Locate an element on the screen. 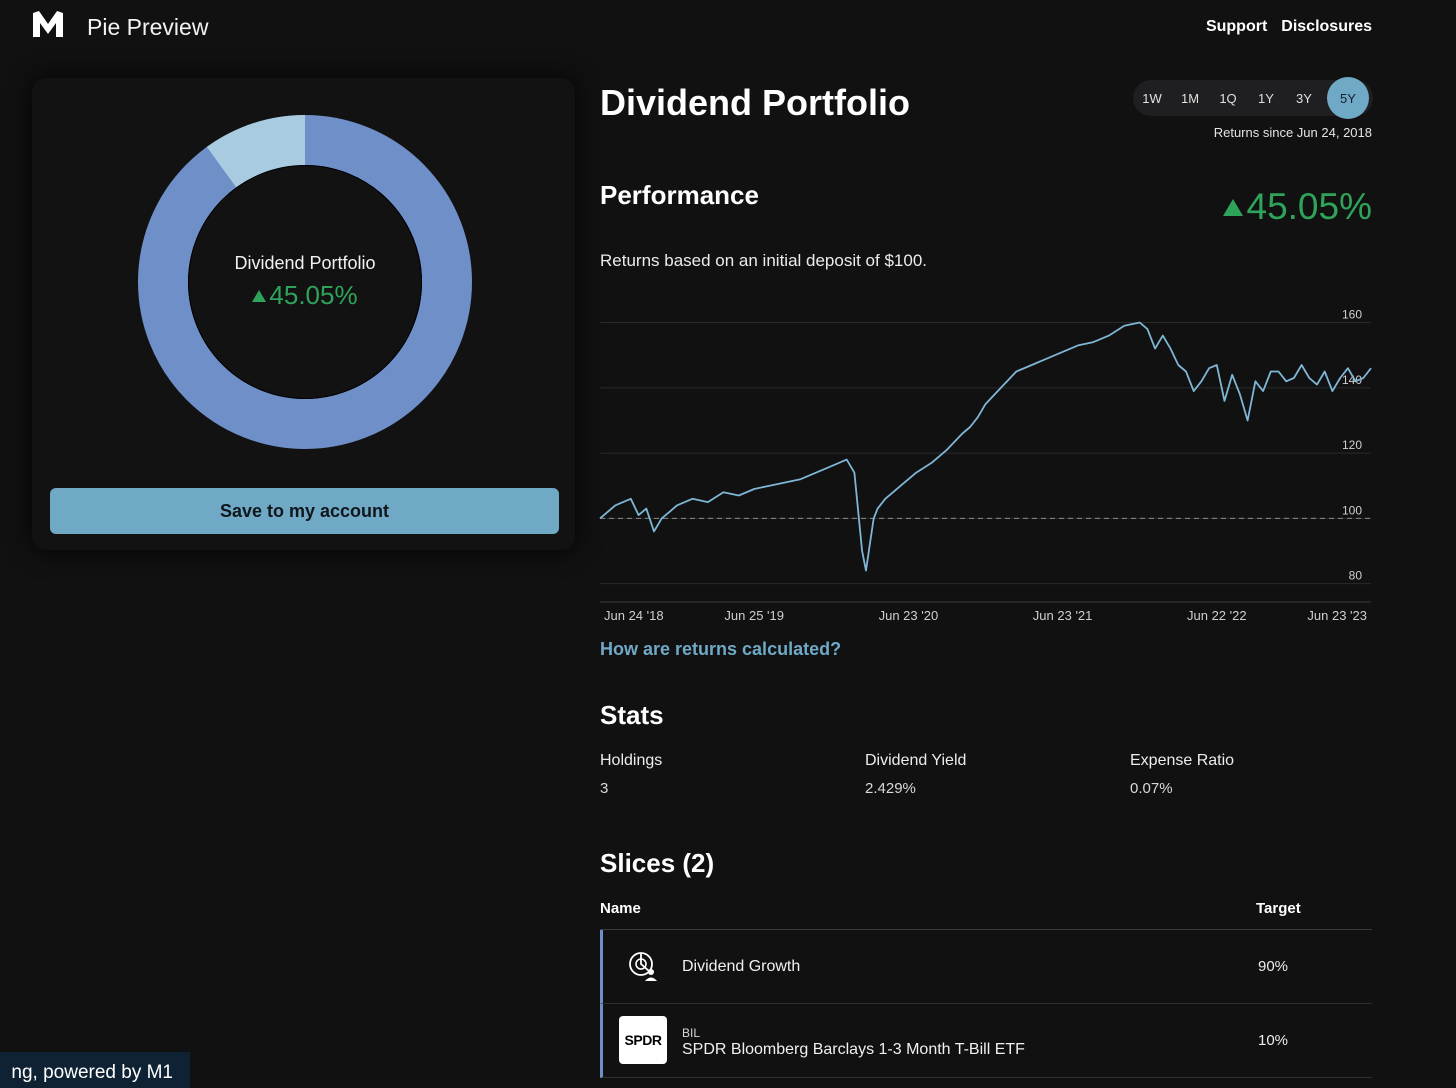 The width and height of the screenshot is (1456, 1088). stat-expense-ratio: Expense Ratio 0.07% is located at coordinates (1182, 774).